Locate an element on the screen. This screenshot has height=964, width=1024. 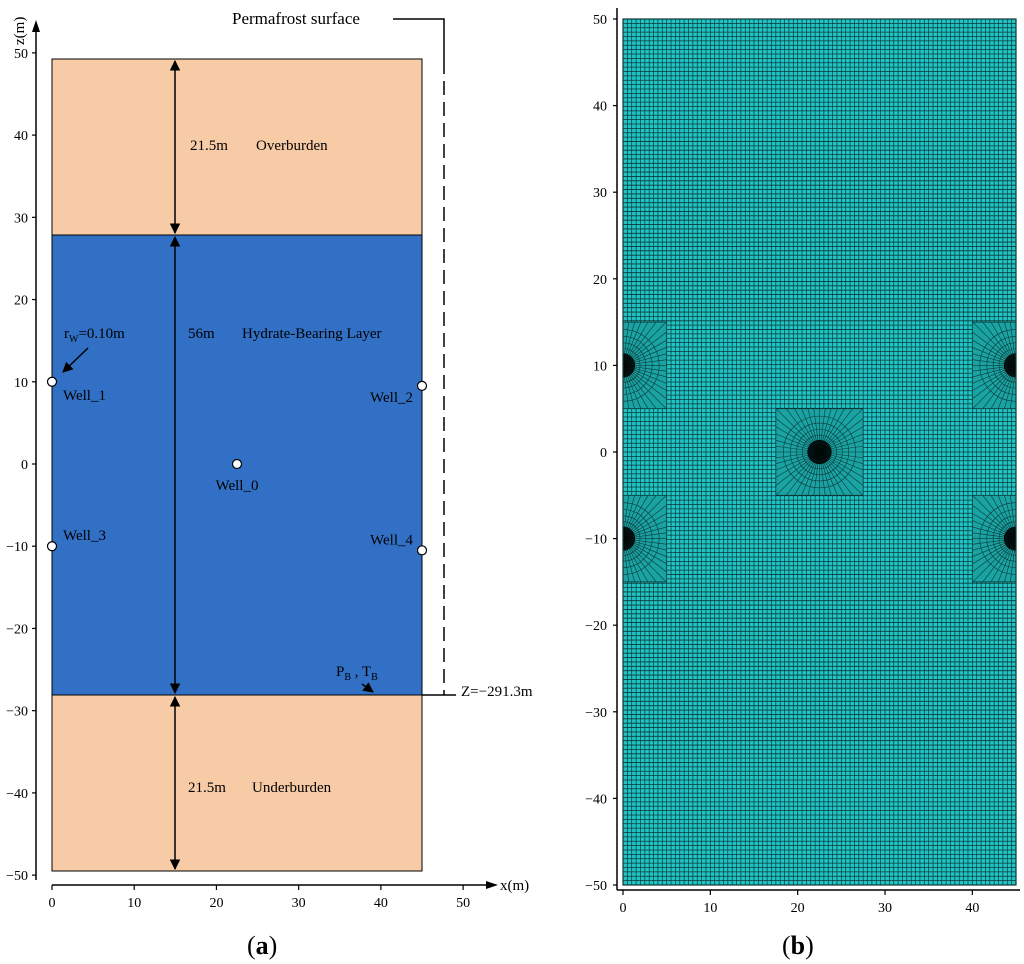
z-axis-ticks: 50 40 30 20 10 0 −10 −20 −30 −40 −50 is located at coordinates (21, 465).